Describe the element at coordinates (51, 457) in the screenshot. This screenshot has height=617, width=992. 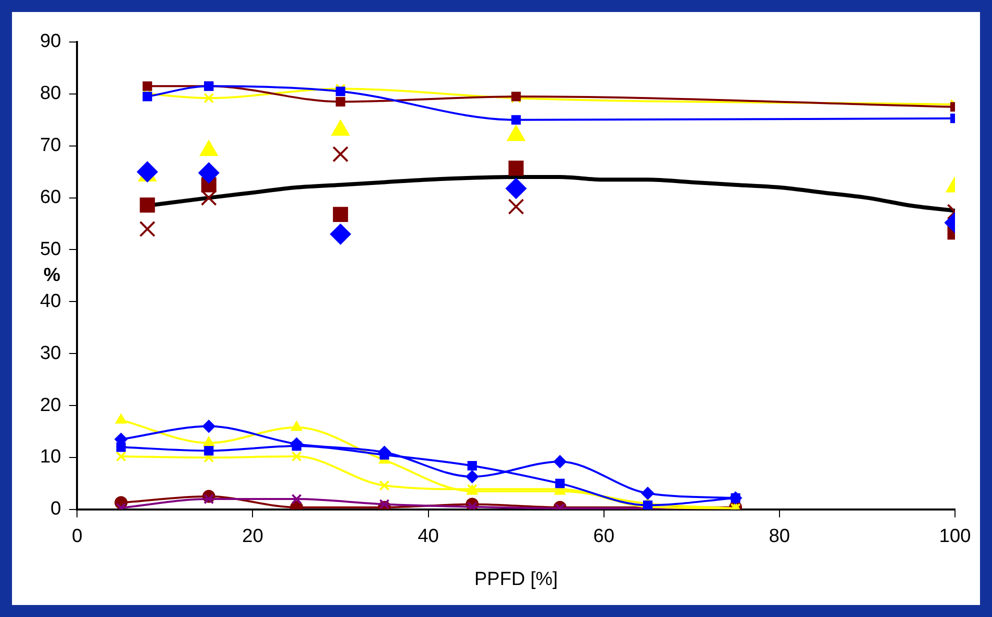
I see `y-tick-label: 10` at that location.